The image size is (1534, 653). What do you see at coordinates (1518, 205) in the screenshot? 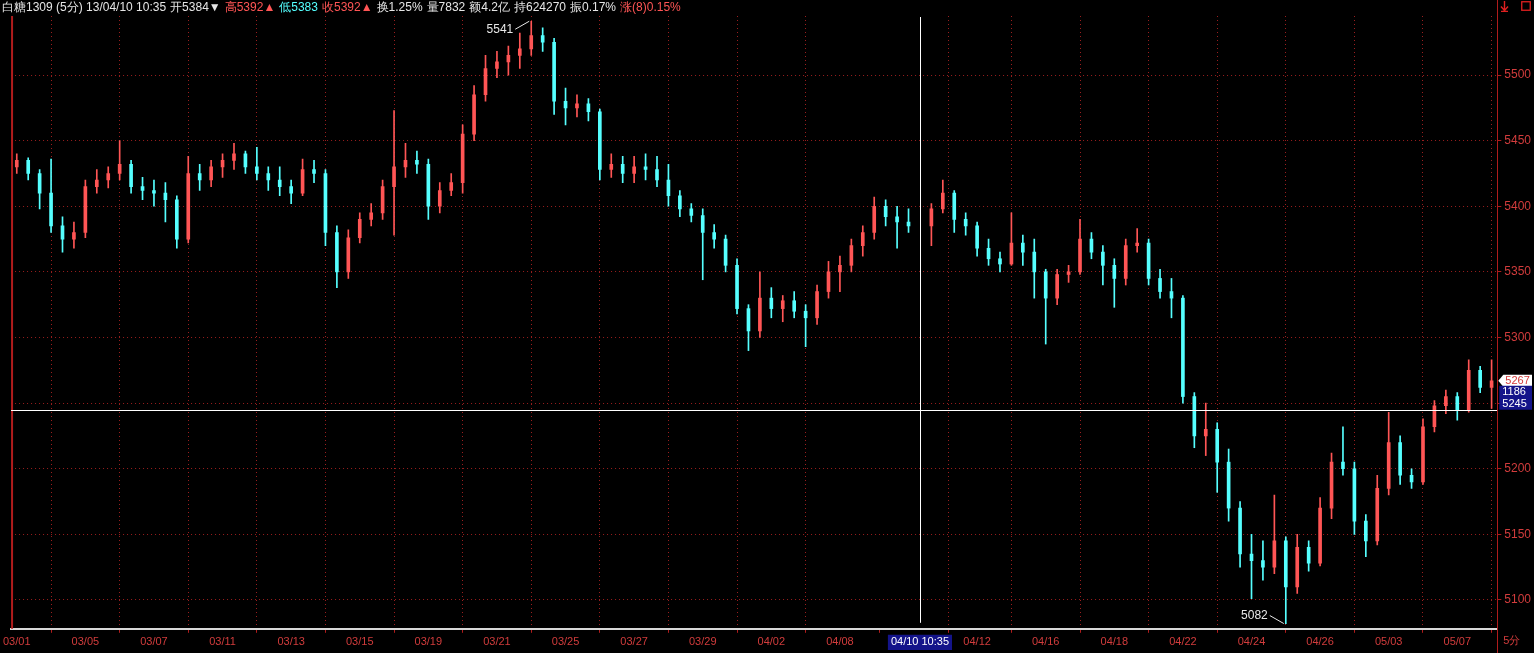
I see `y-tick-label: 5400` at bounding box center [1518, 205].